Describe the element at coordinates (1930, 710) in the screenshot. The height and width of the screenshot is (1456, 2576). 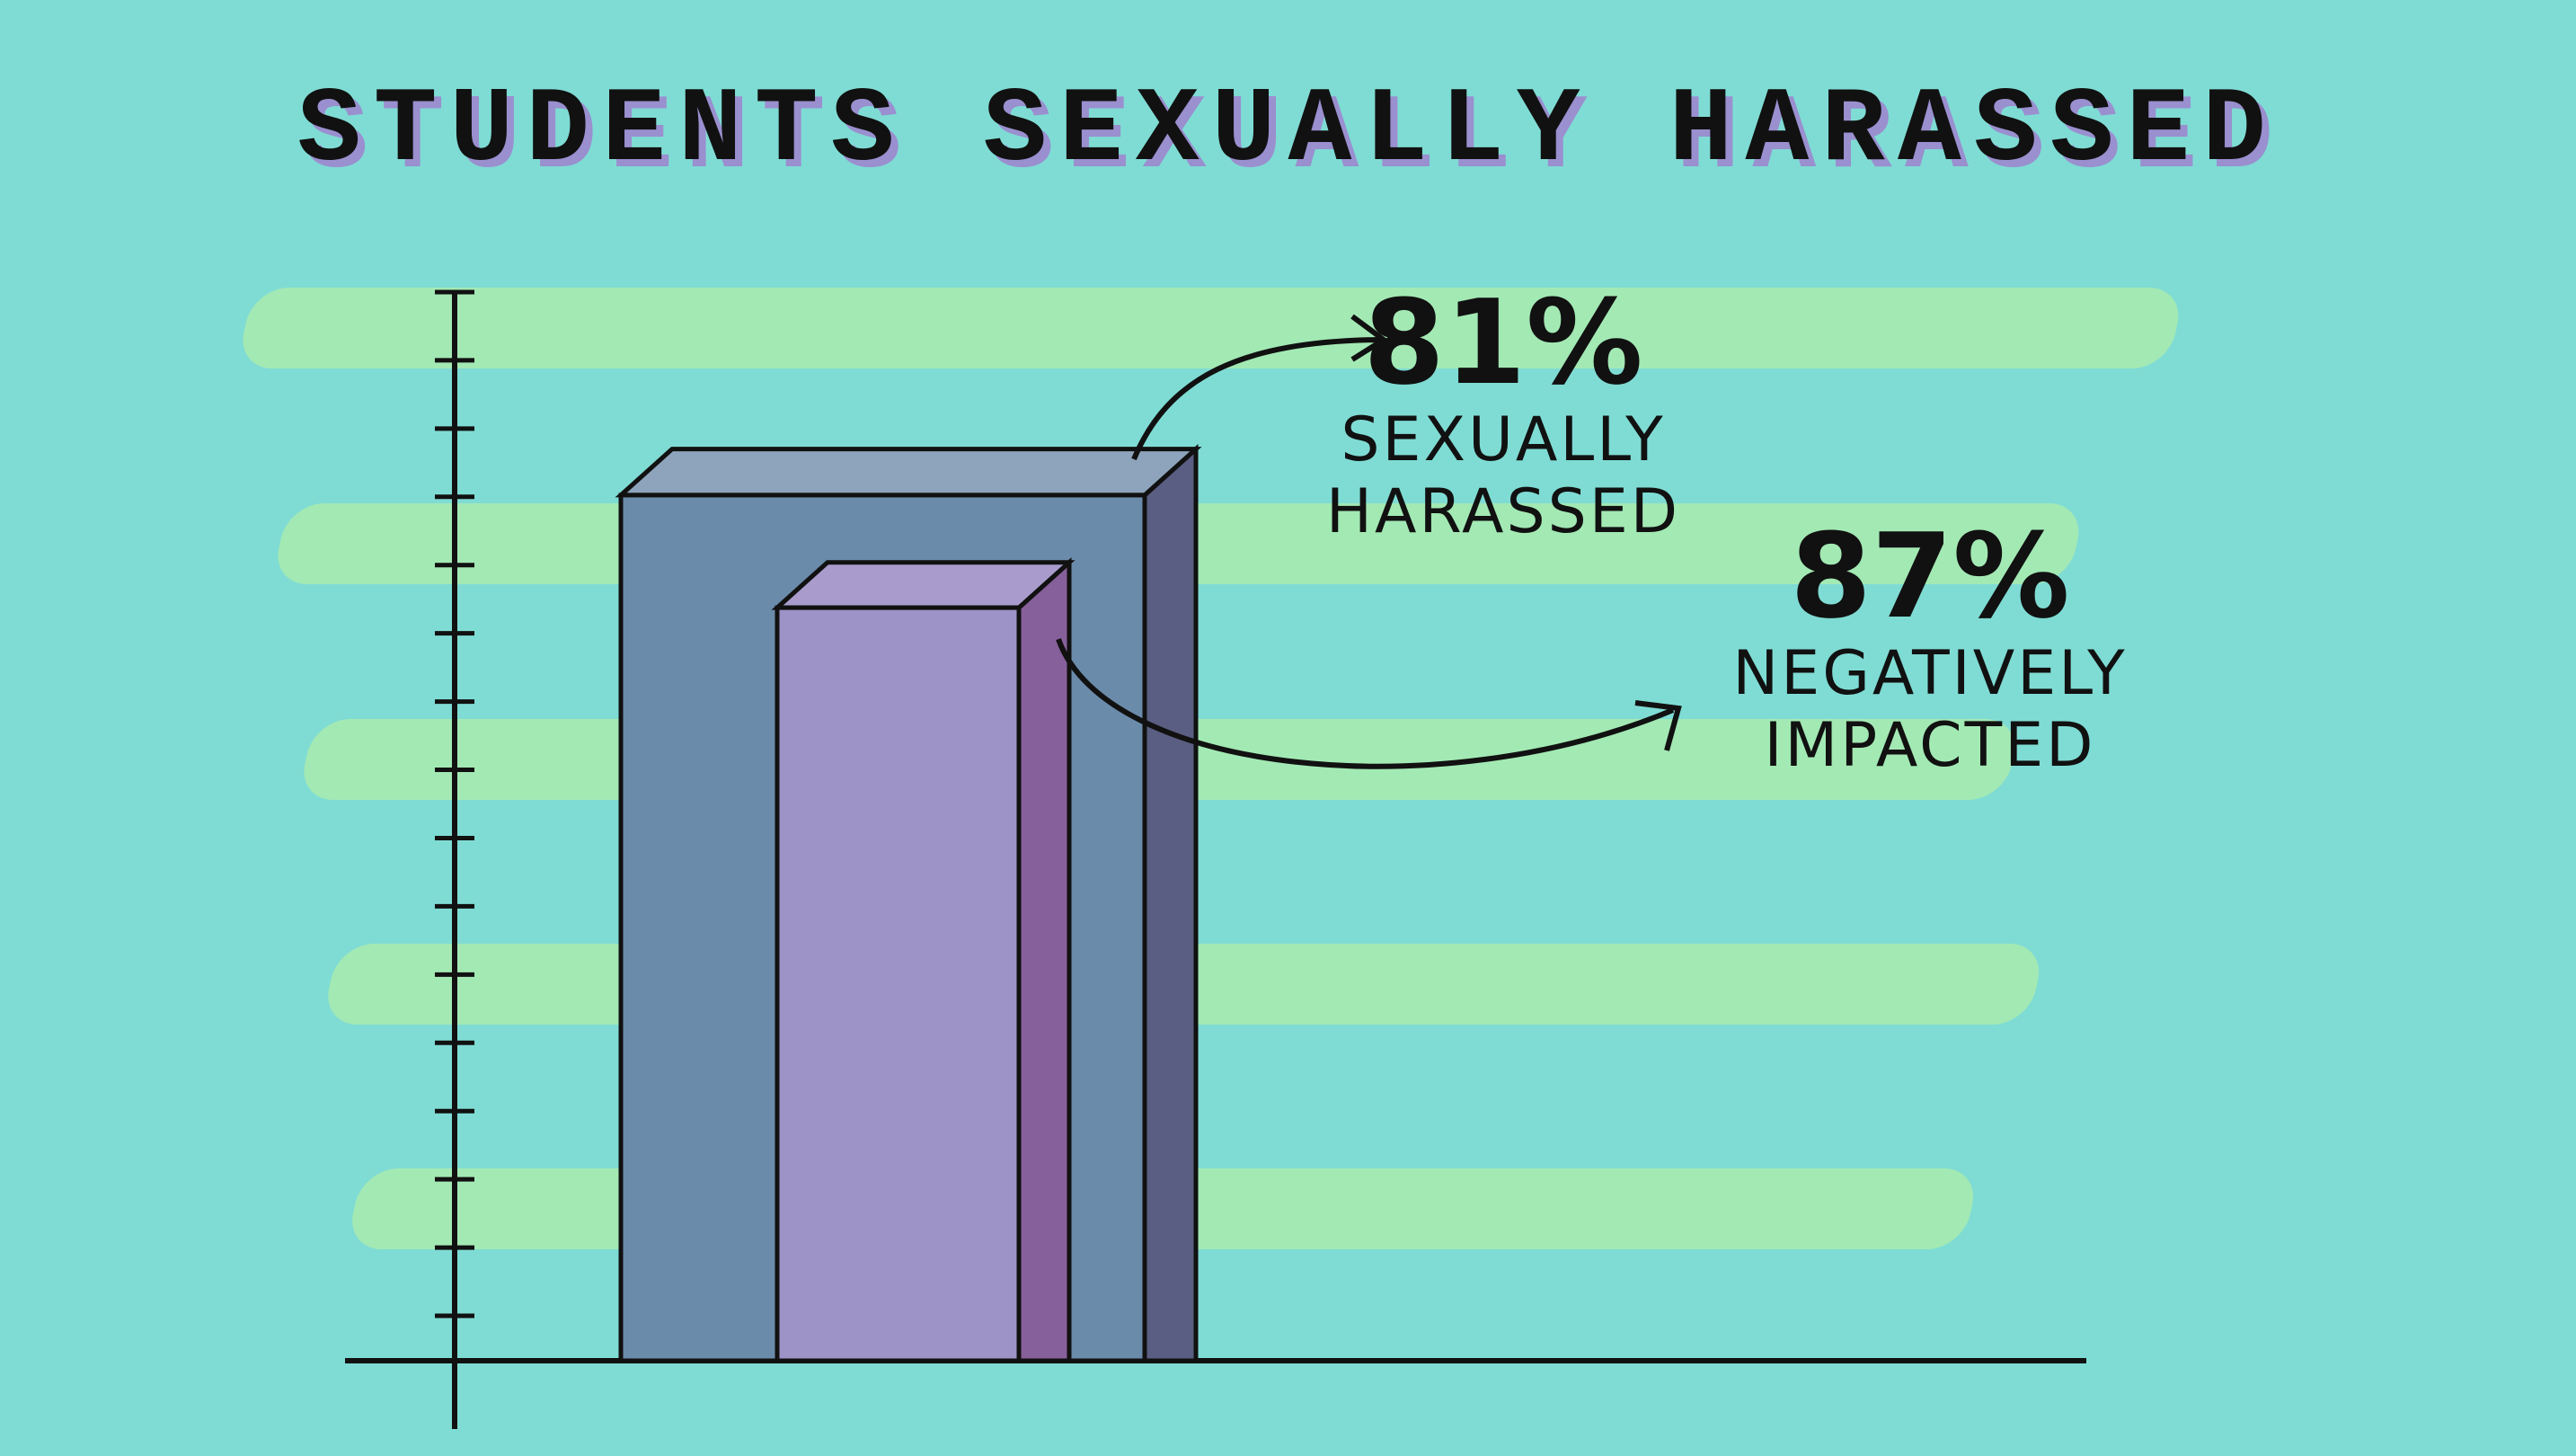
I see `category-label: NEGATIVELY IMPACTED` at that location.